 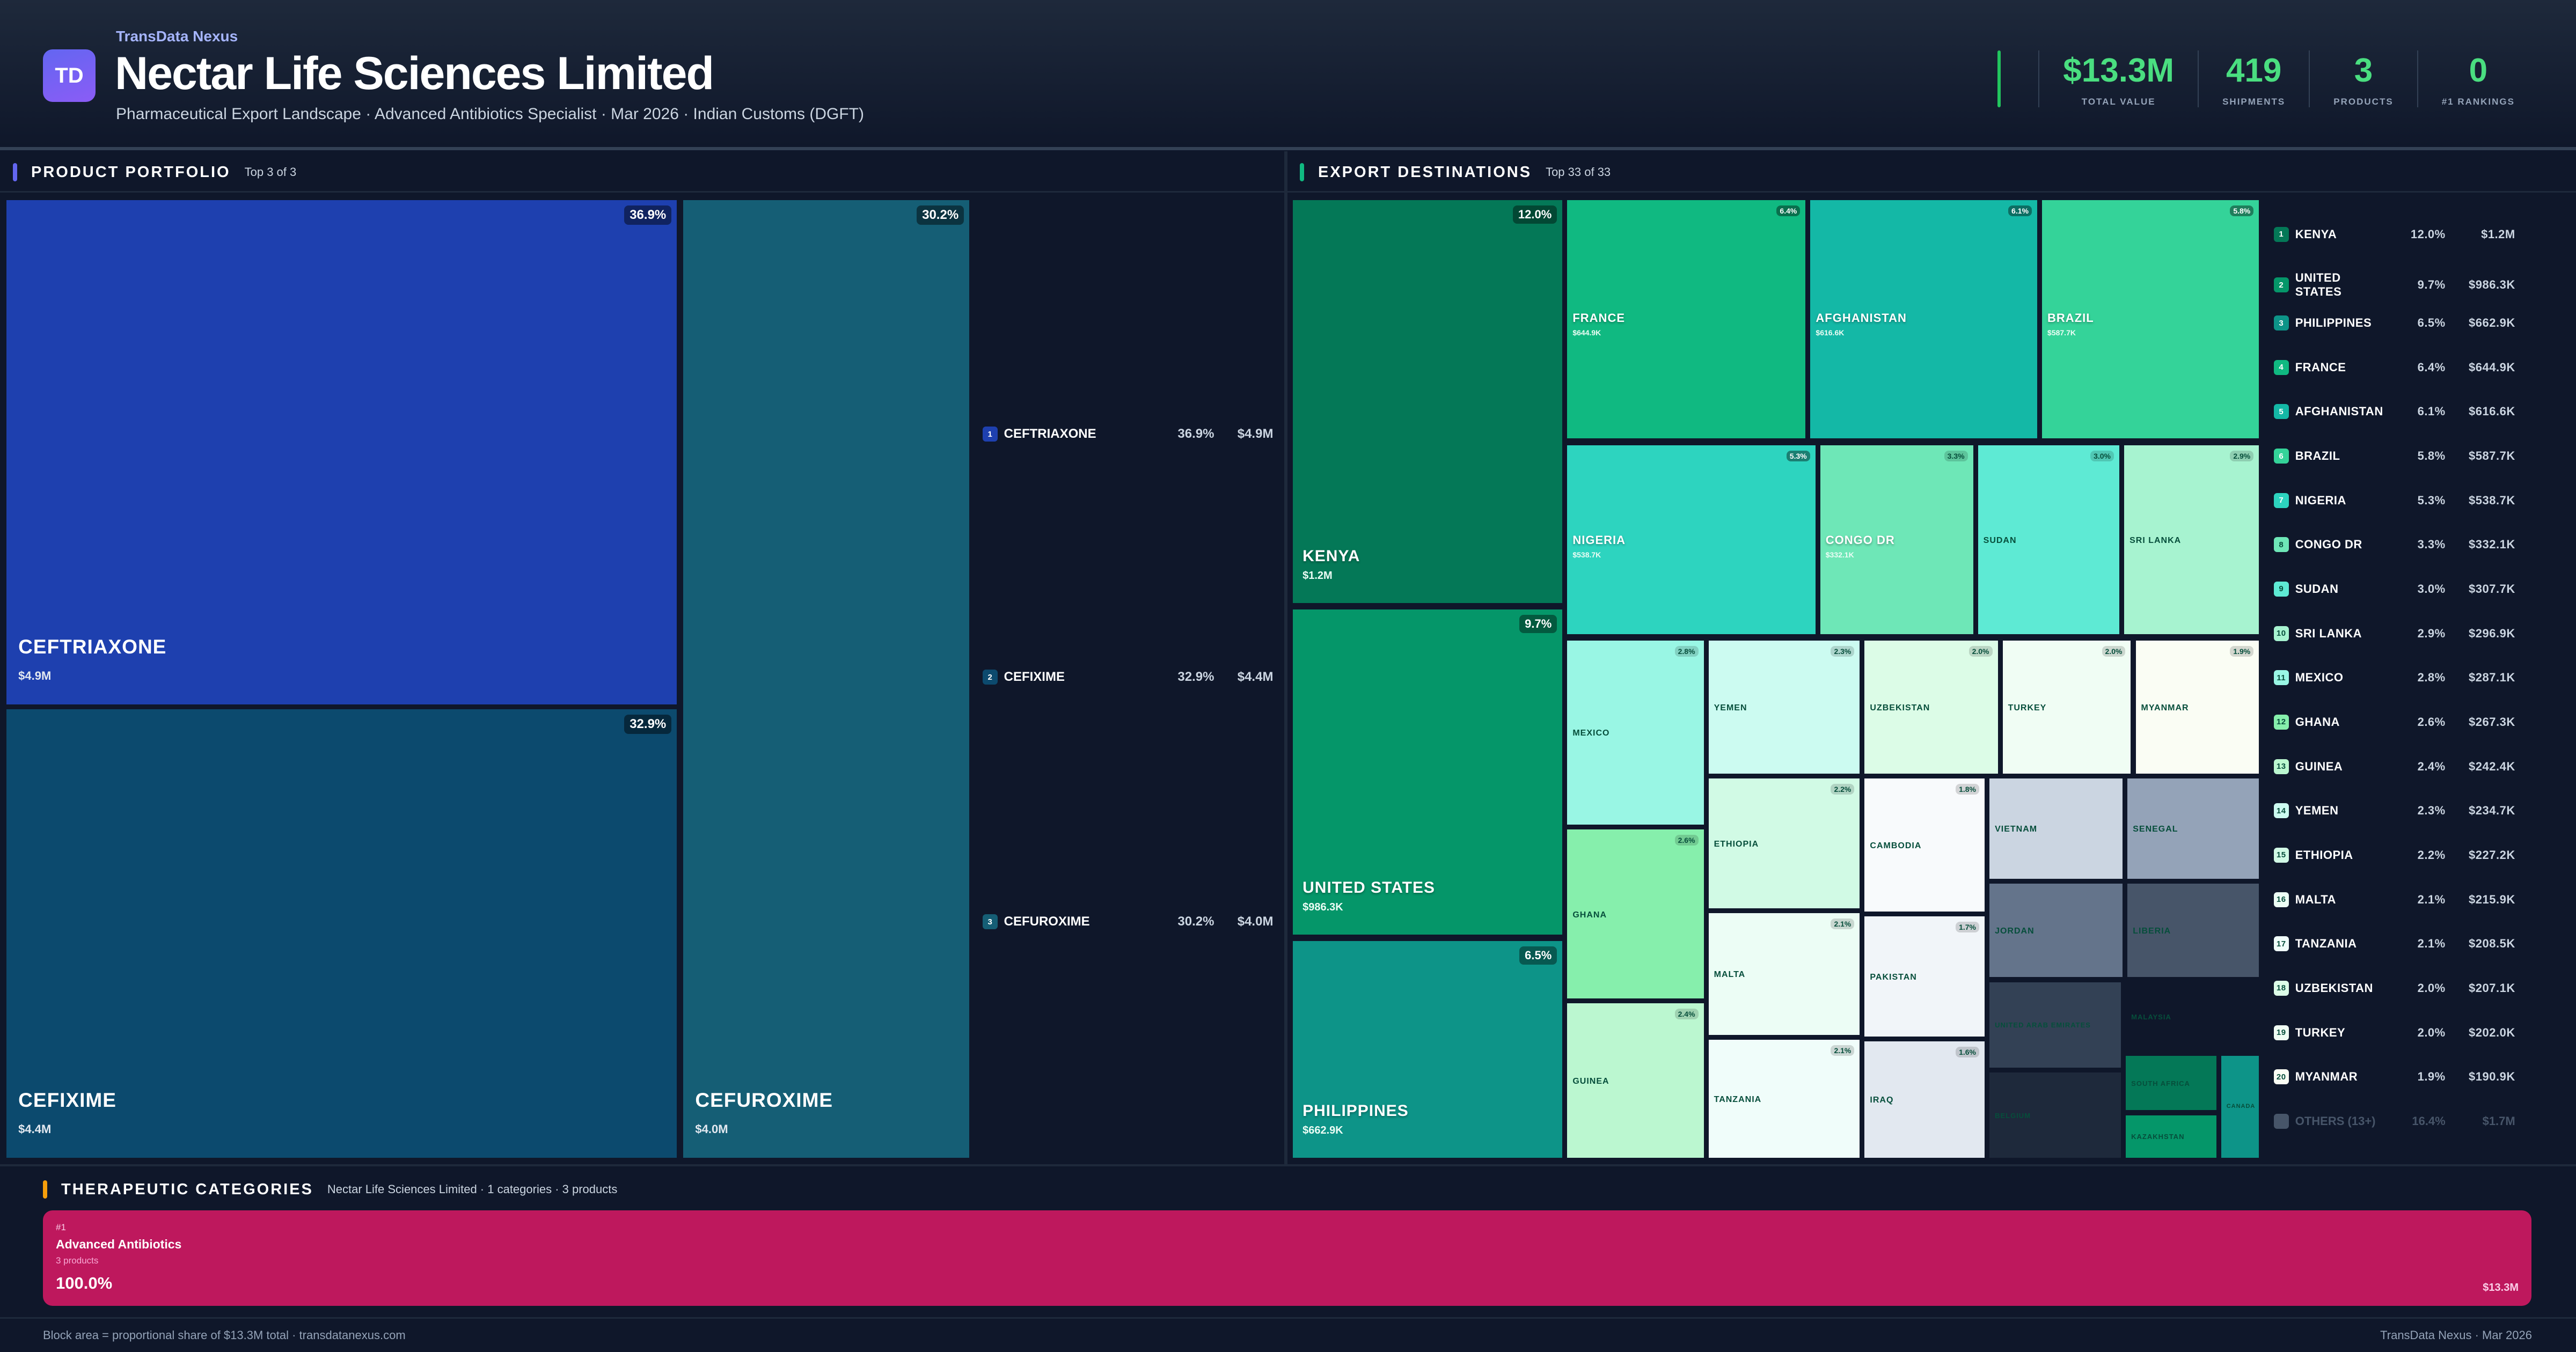 I want to click on destination-cell-sudan: 3.0% SUDAN, so click(x=2048, y=539).